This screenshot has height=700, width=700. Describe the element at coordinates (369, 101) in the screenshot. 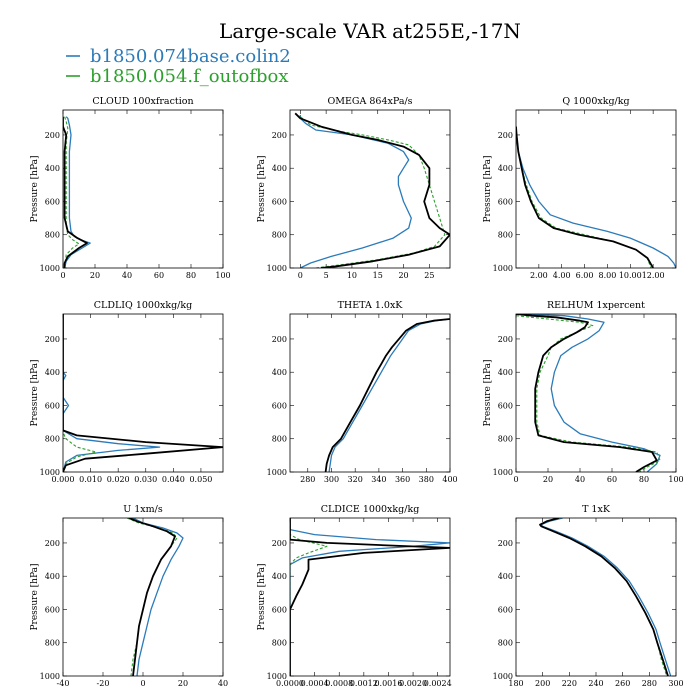

I see `panel-title-2: OMEGA 864xPa/s` at that location.